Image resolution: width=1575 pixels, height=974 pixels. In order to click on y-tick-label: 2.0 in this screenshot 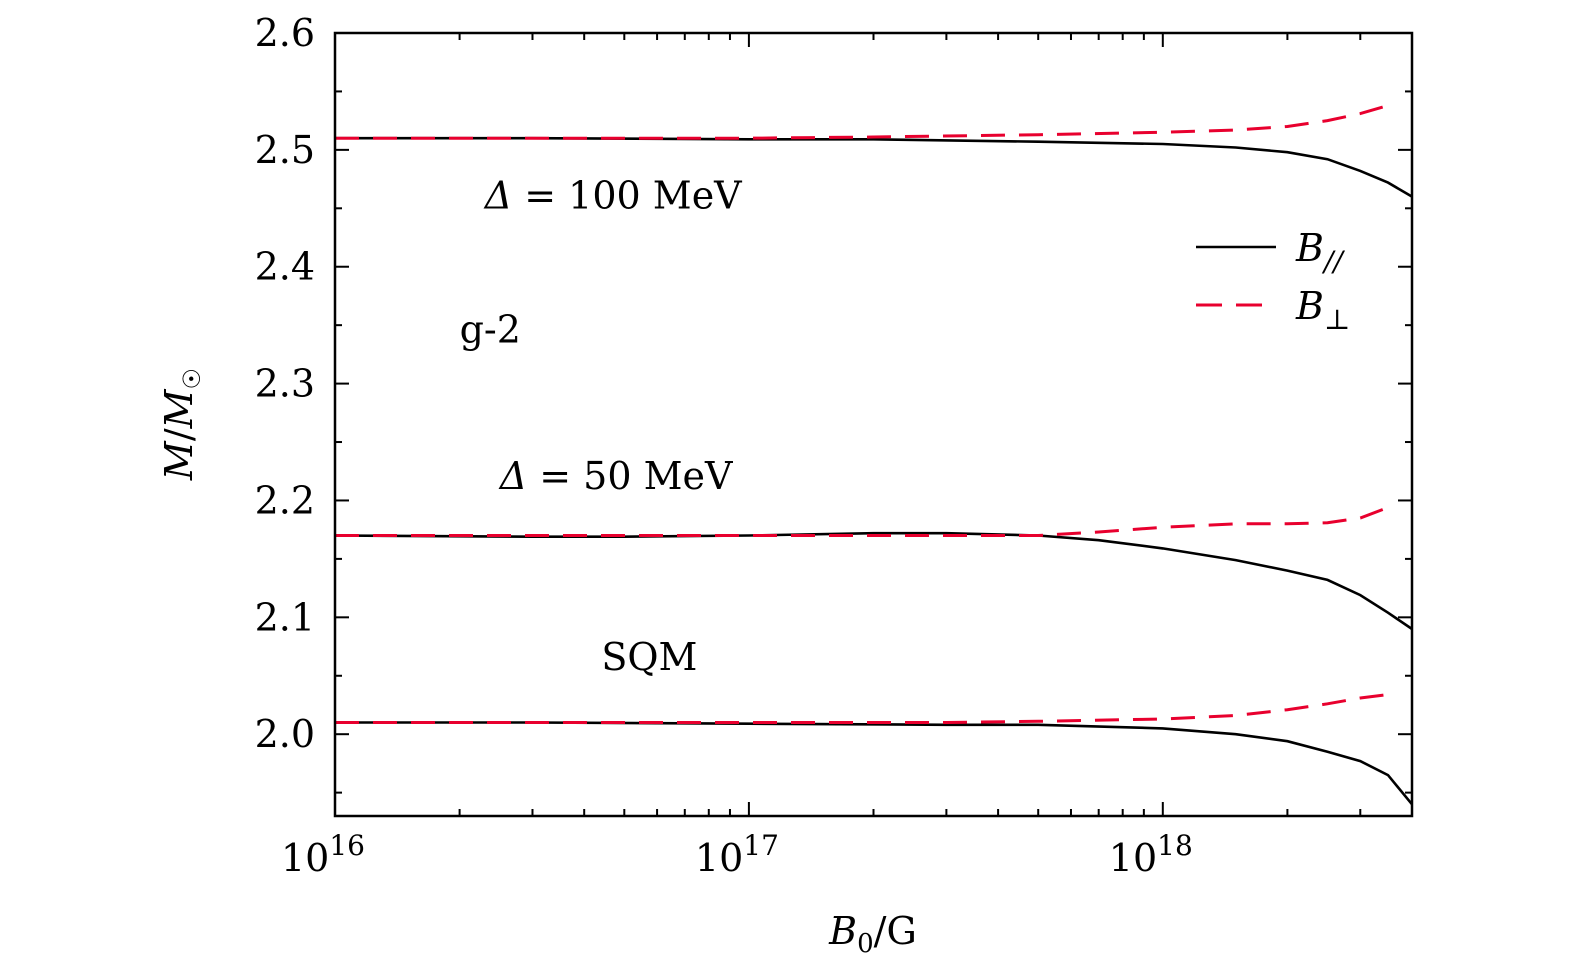, I will do `click(285, 734)`.